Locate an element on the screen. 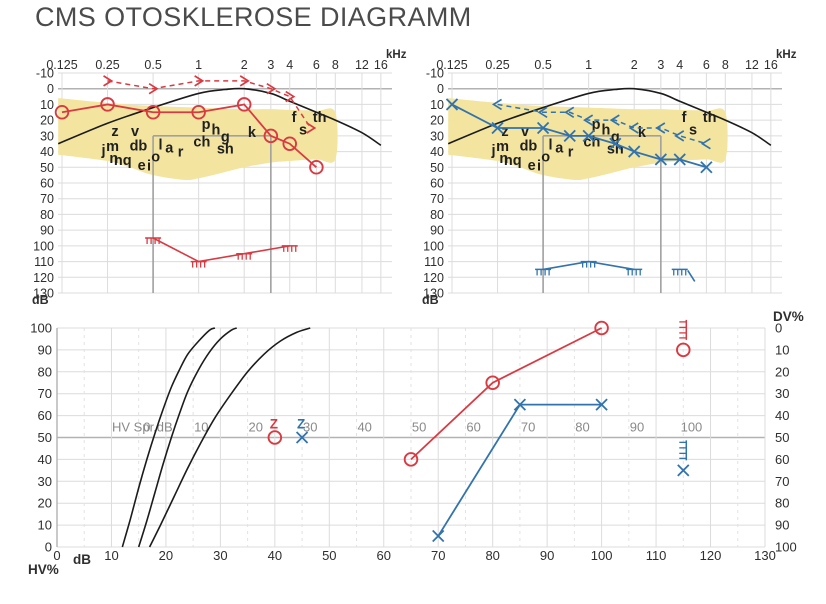 This screenshot has height=604, width=826. svg-text: 3 is located at coordinates (660, 65).